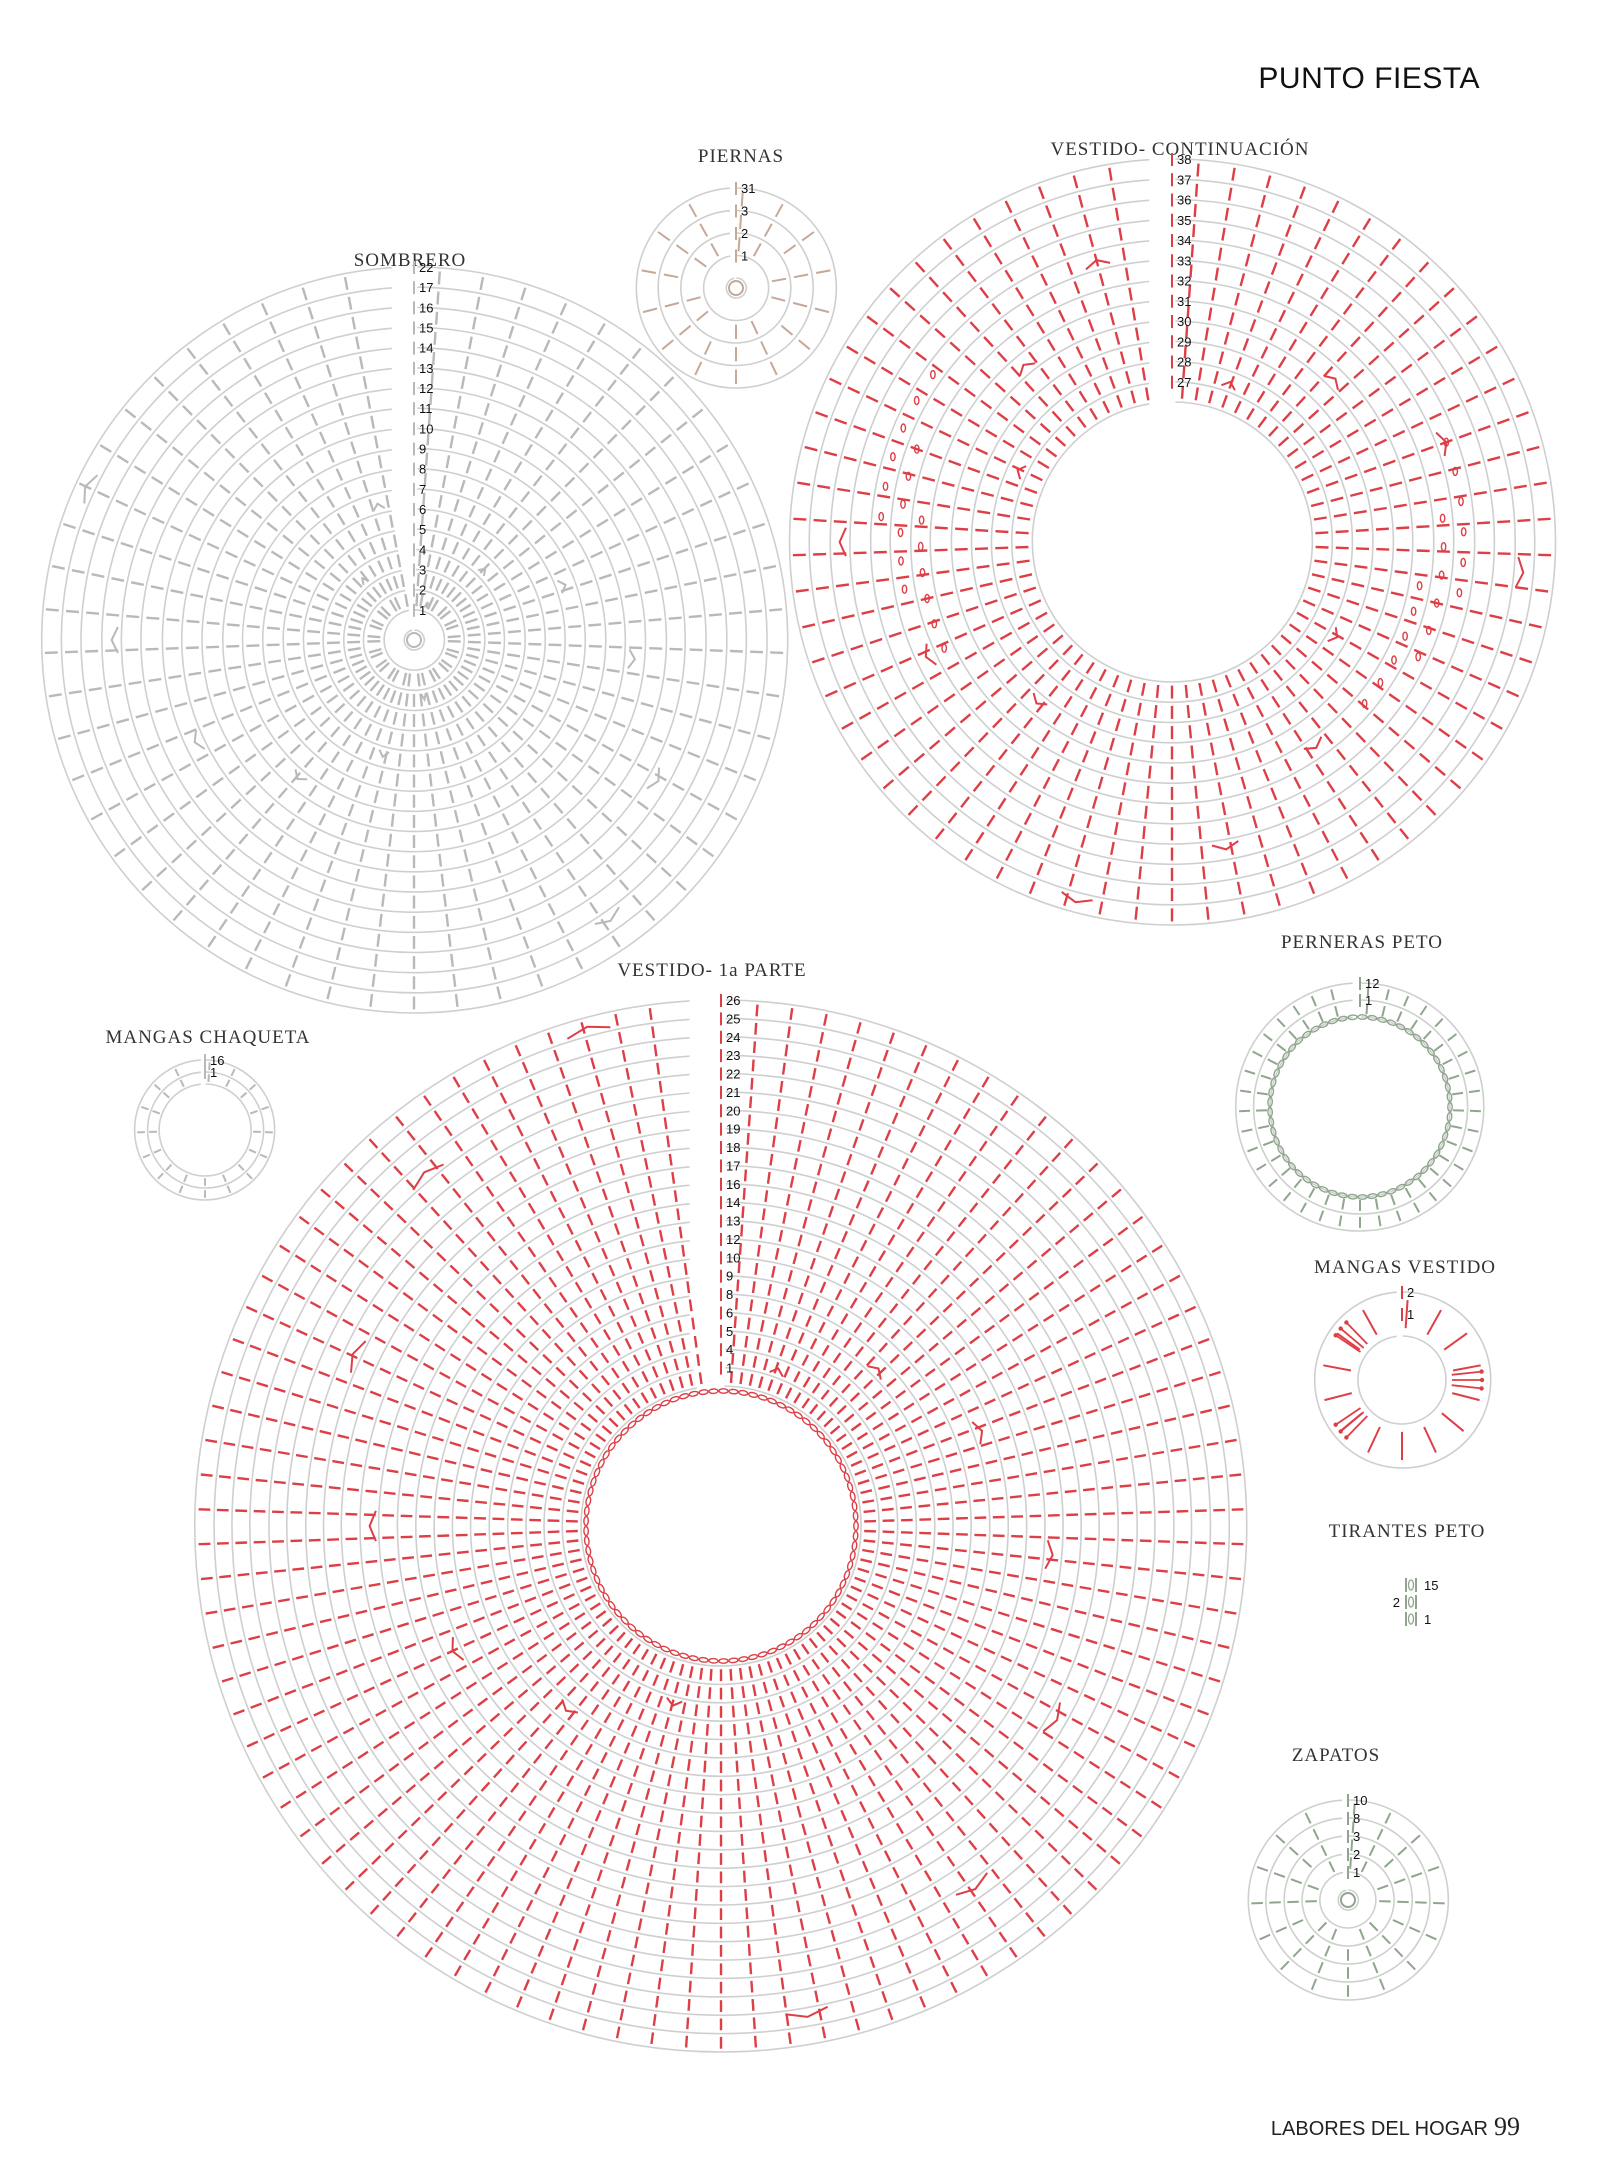 The width and height of the screenshot is (1600, 2176). Describe the element at coordinates (414, 640) in the screenshot. I see `magic-ring` at that location.